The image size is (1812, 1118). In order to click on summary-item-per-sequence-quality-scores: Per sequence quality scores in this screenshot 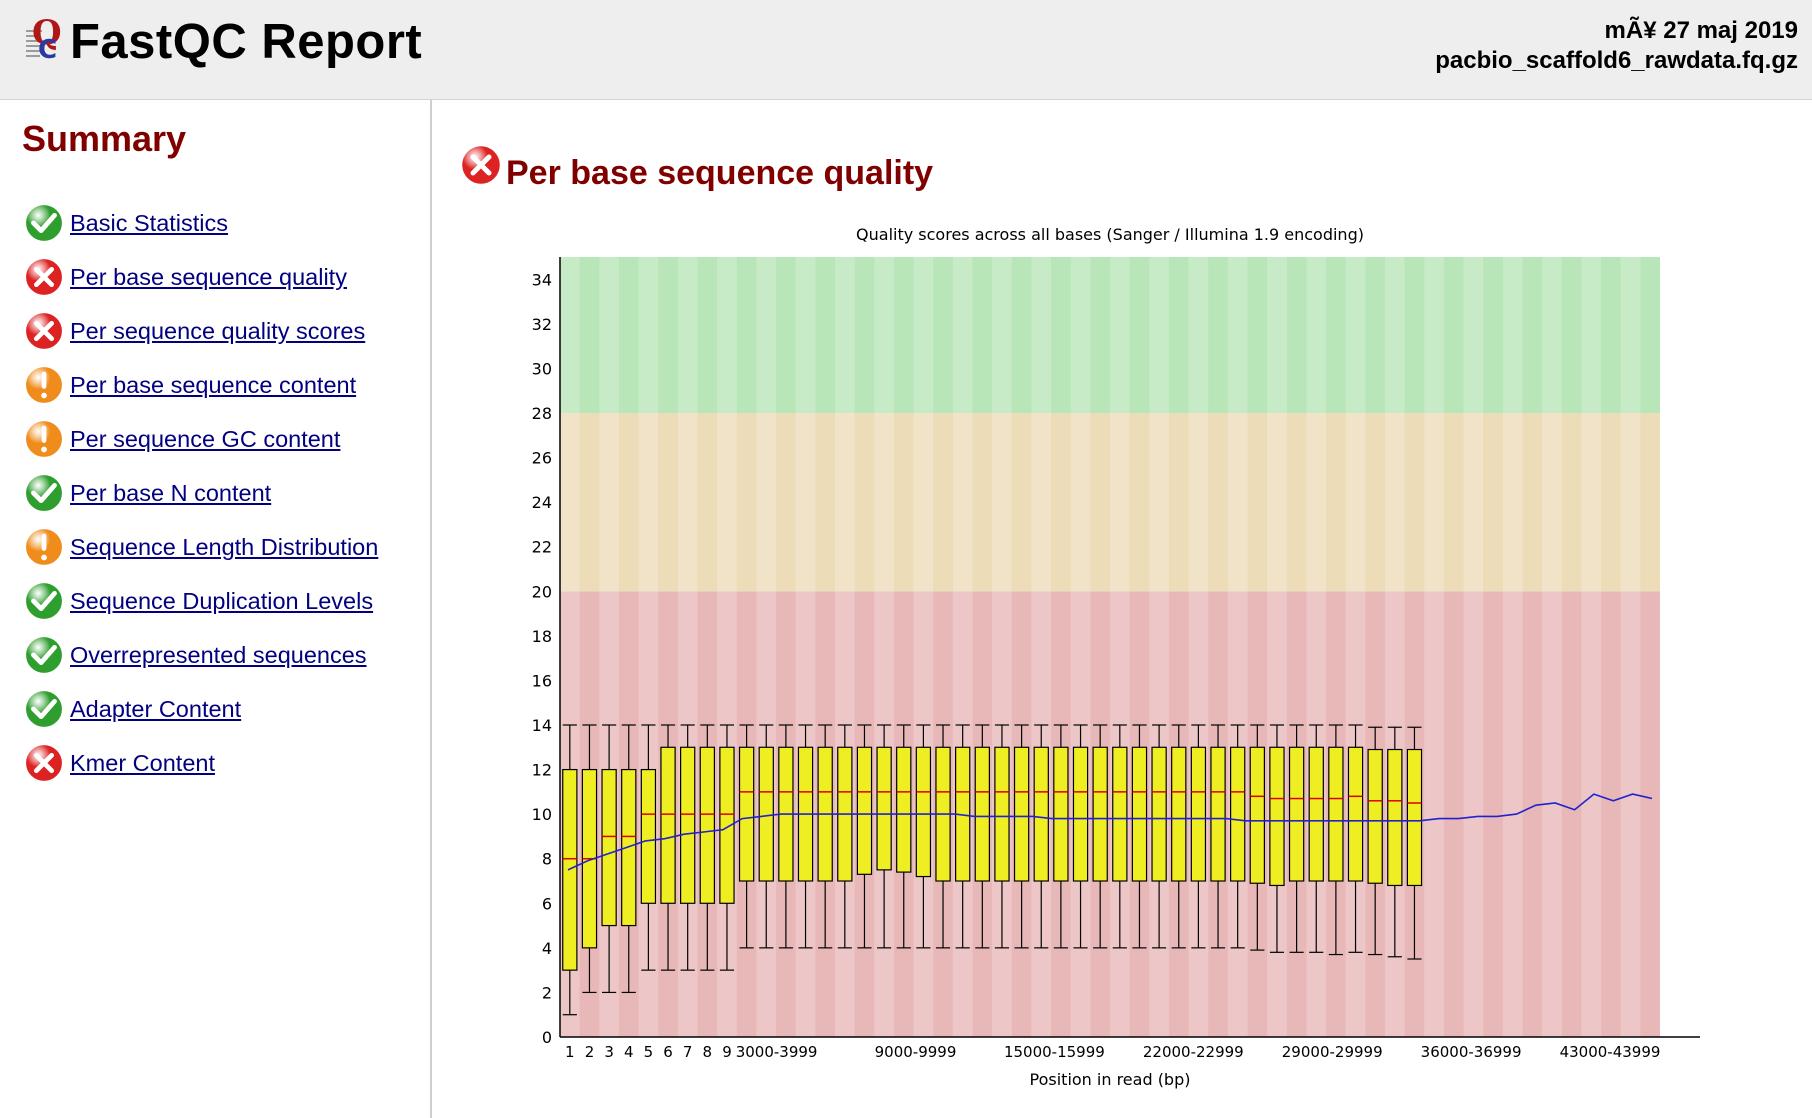, I will do `click(200, 331)`.